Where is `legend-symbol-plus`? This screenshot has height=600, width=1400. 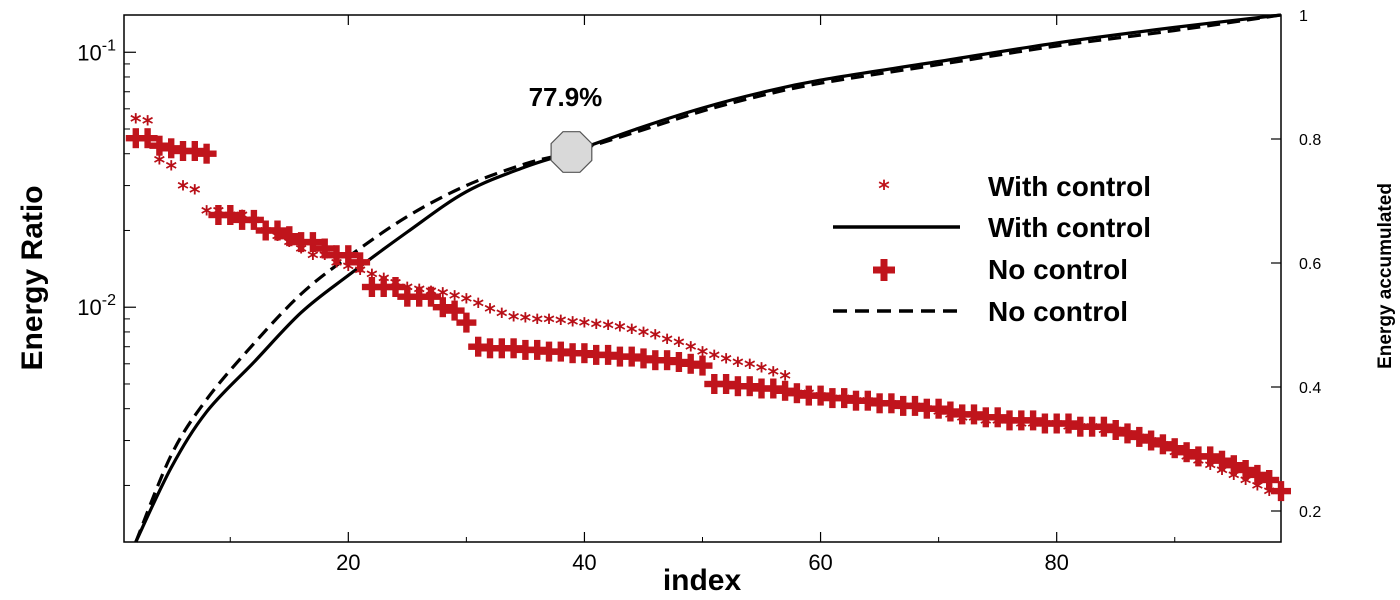 legend-symbol-plus is located at coordinates (884, 270).